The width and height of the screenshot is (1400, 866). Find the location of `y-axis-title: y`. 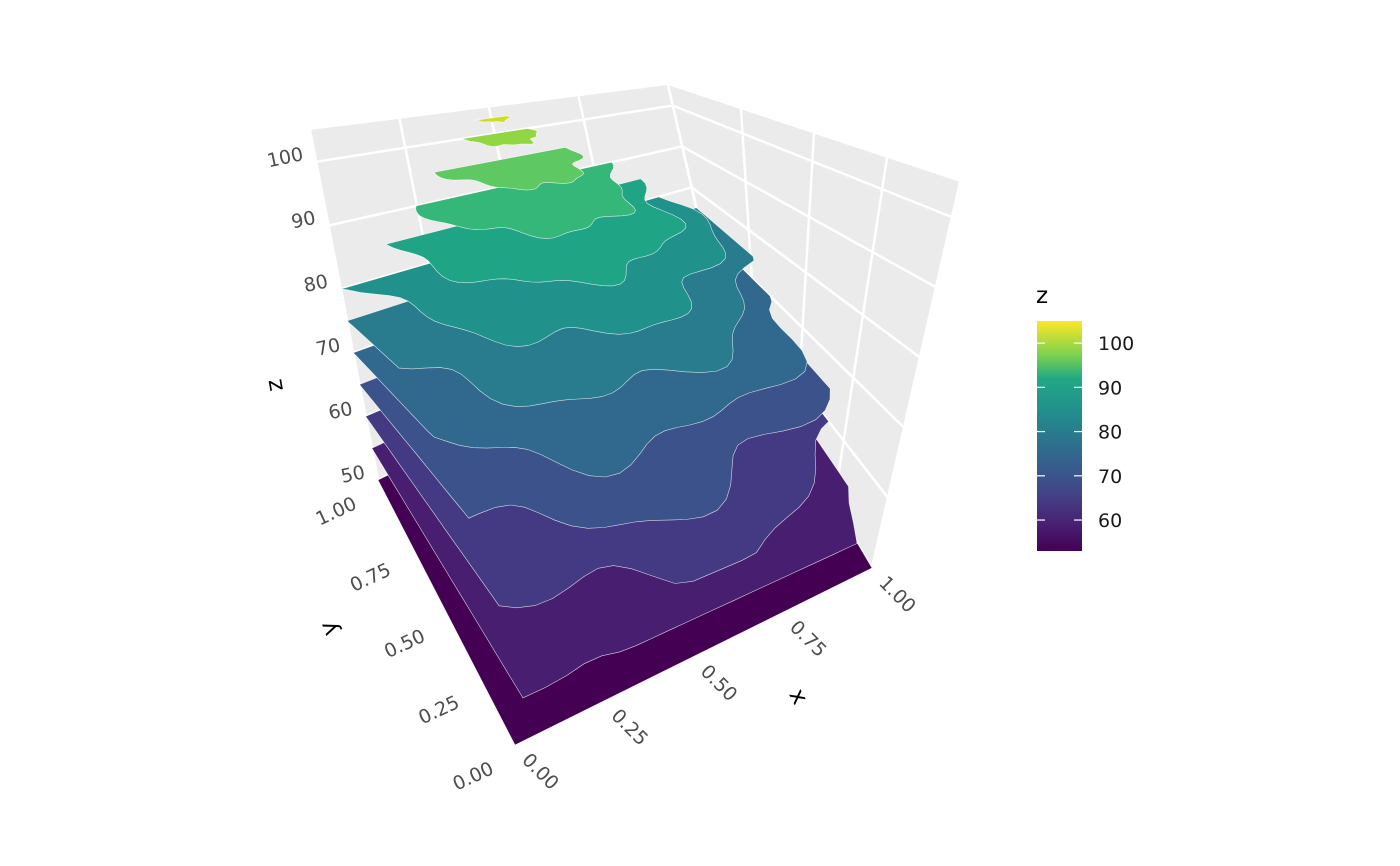

y-axis-title: y is located at coordinates (329, 629).